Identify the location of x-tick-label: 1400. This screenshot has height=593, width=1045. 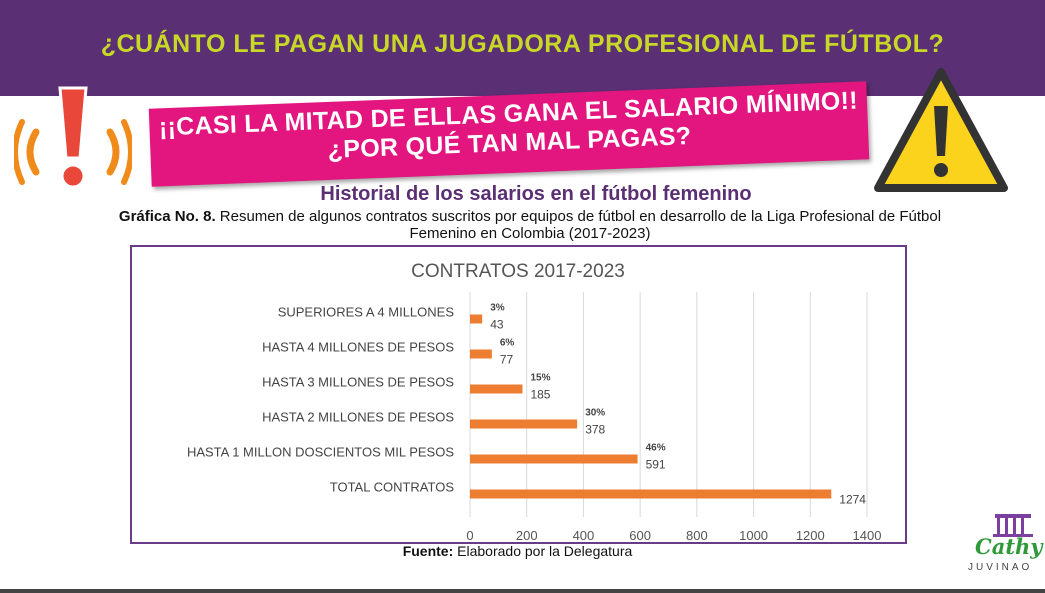
(867, 535).